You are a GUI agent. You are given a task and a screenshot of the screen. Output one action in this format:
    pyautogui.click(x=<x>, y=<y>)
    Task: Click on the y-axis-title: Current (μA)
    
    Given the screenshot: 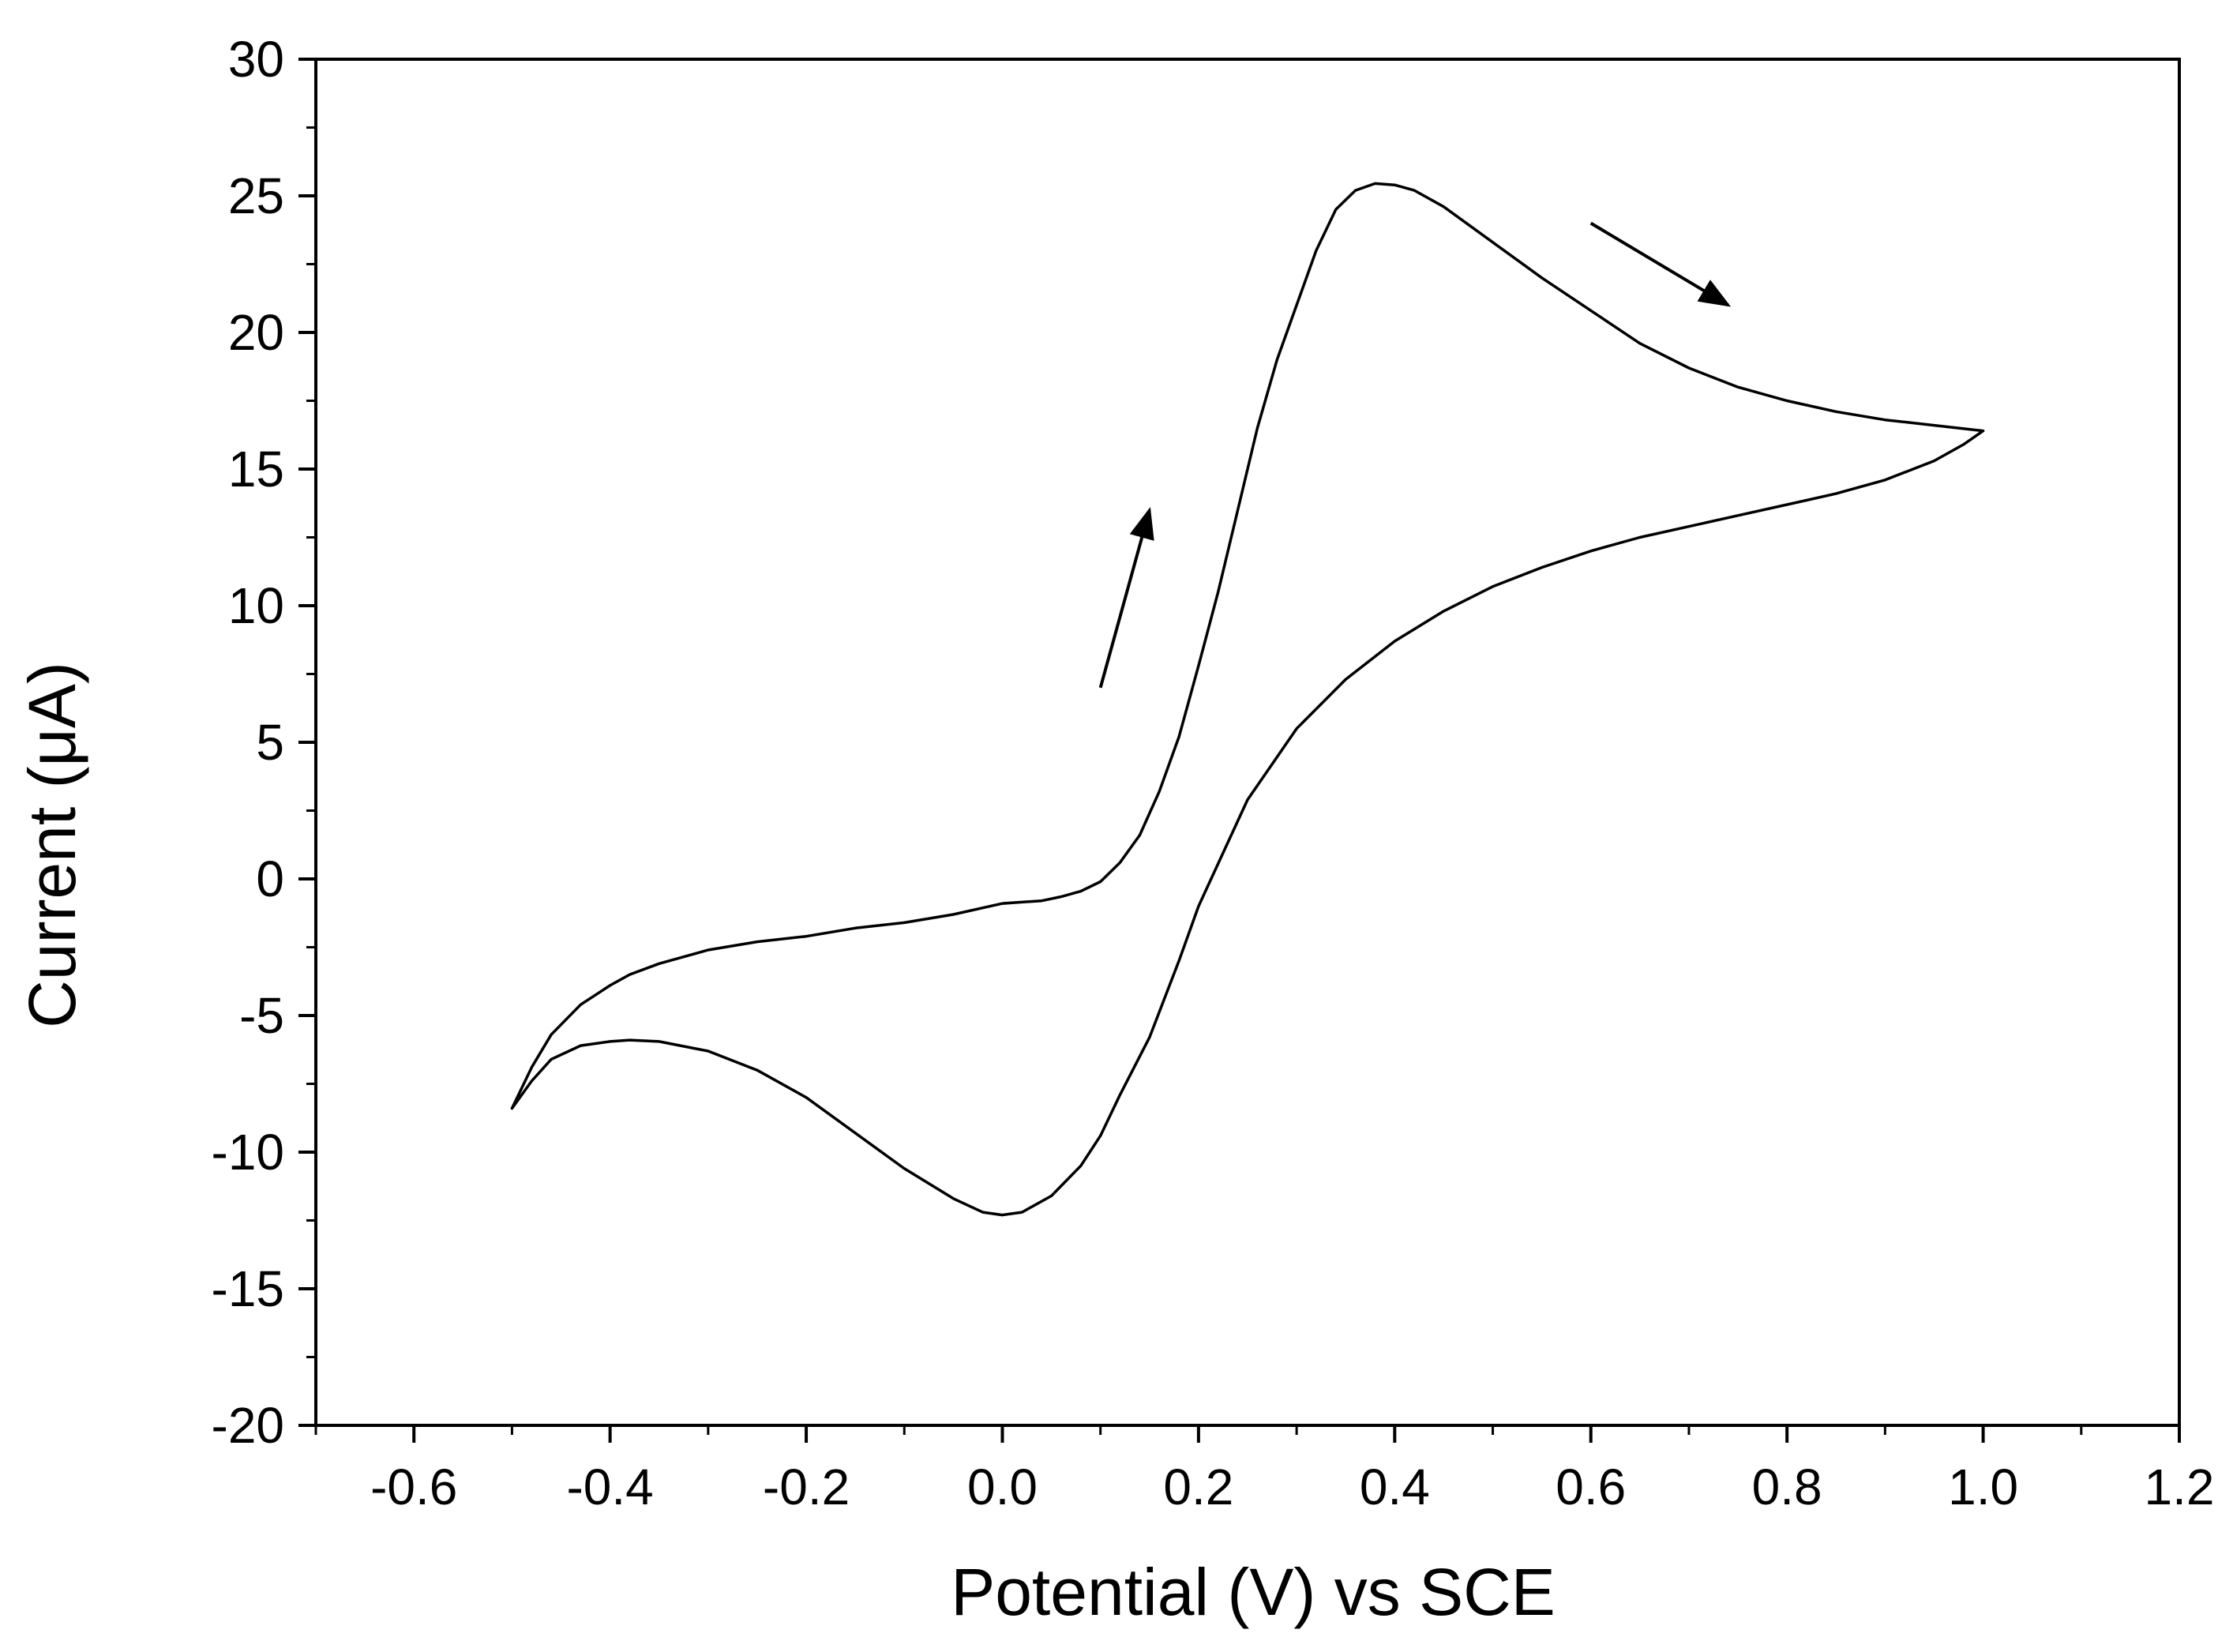 What is the action you would take?
    pyautogui.click(x=52, y=845)
    